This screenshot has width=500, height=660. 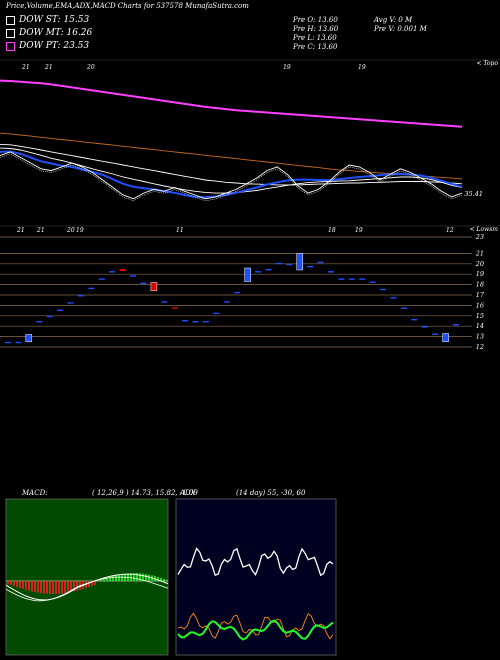 I want to click on legend-dow-mt: DOW MT: 16.26, so click(x=49, y=33).